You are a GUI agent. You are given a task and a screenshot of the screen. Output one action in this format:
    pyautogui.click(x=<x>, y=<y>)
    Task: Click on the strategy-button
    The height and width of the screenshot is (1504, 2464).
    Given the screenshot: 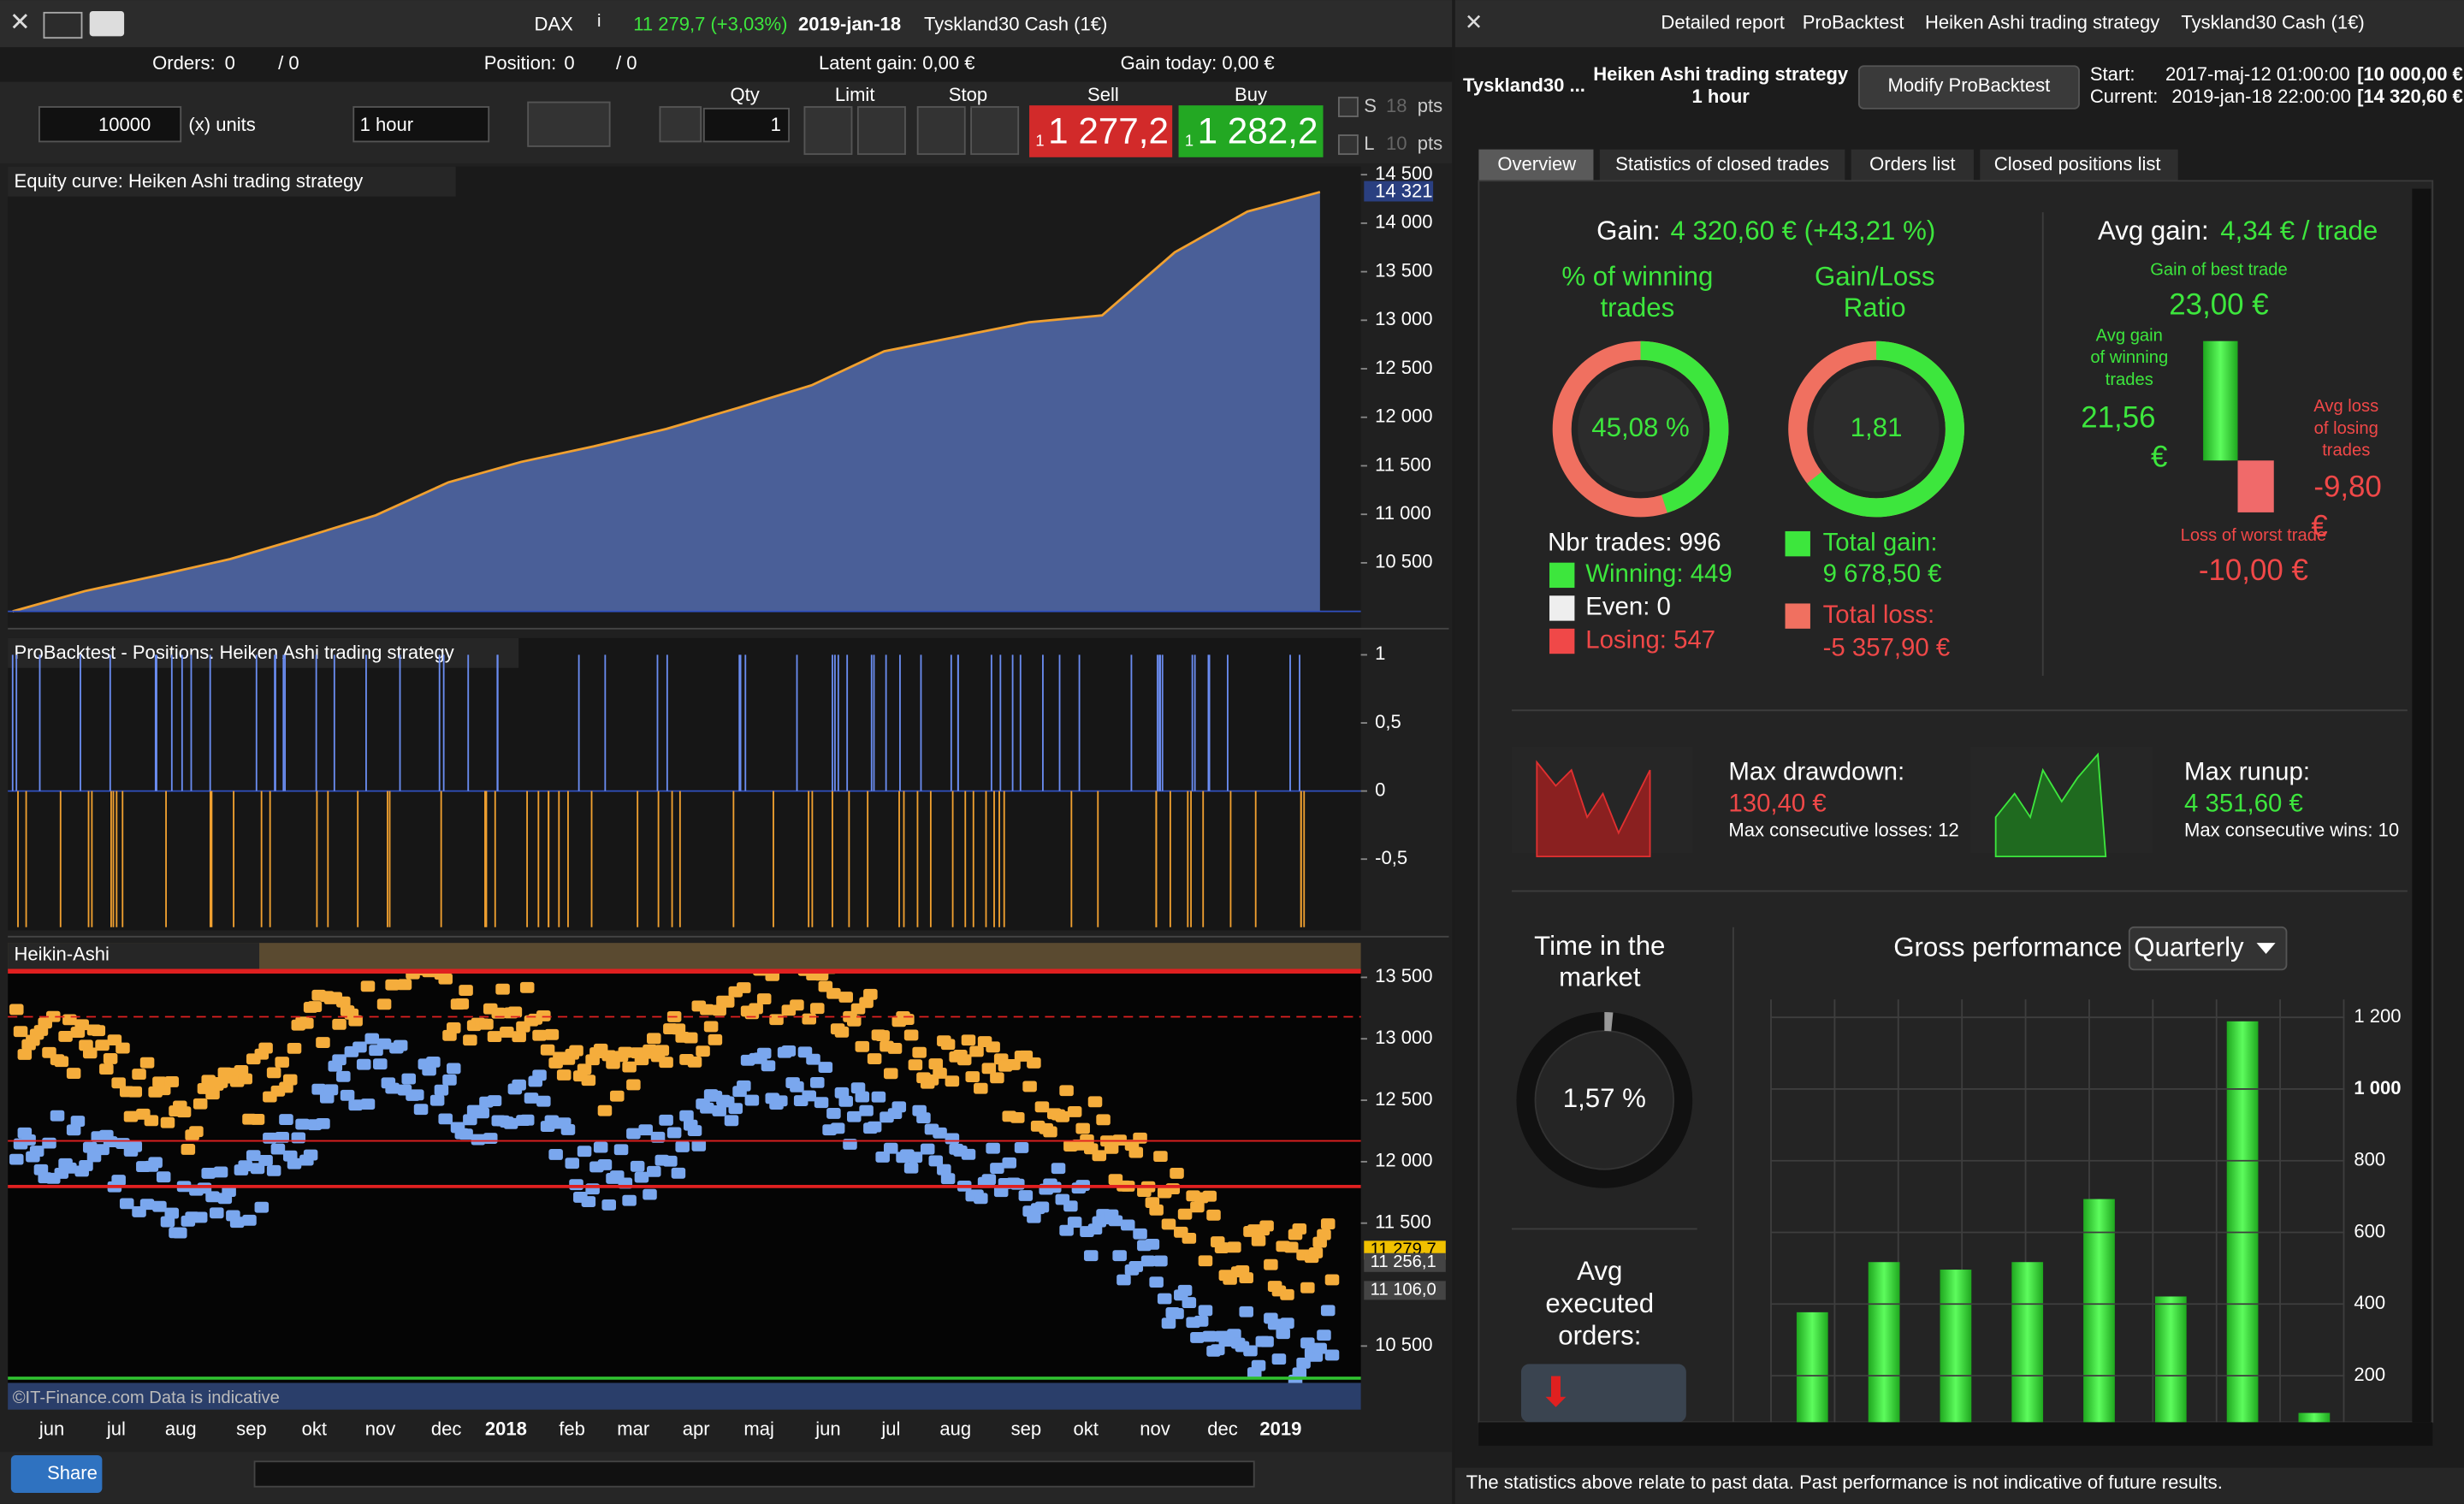 What is the action you would take?
    pyautogui.click(x=569, y=124)
    